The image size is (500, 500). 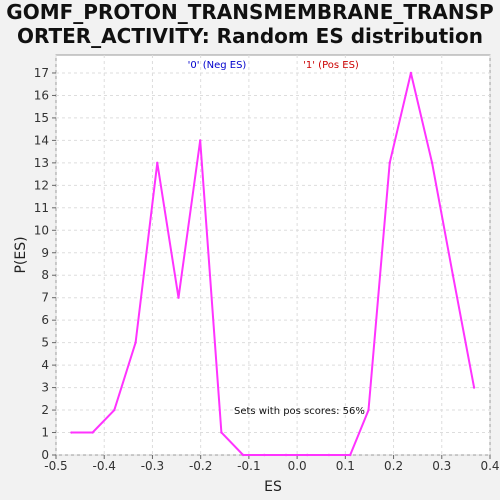 What do you see at coordinates (45, 365) in the screenshot?
I see `y-tick-label: 4` at bounding box center [45, 365].